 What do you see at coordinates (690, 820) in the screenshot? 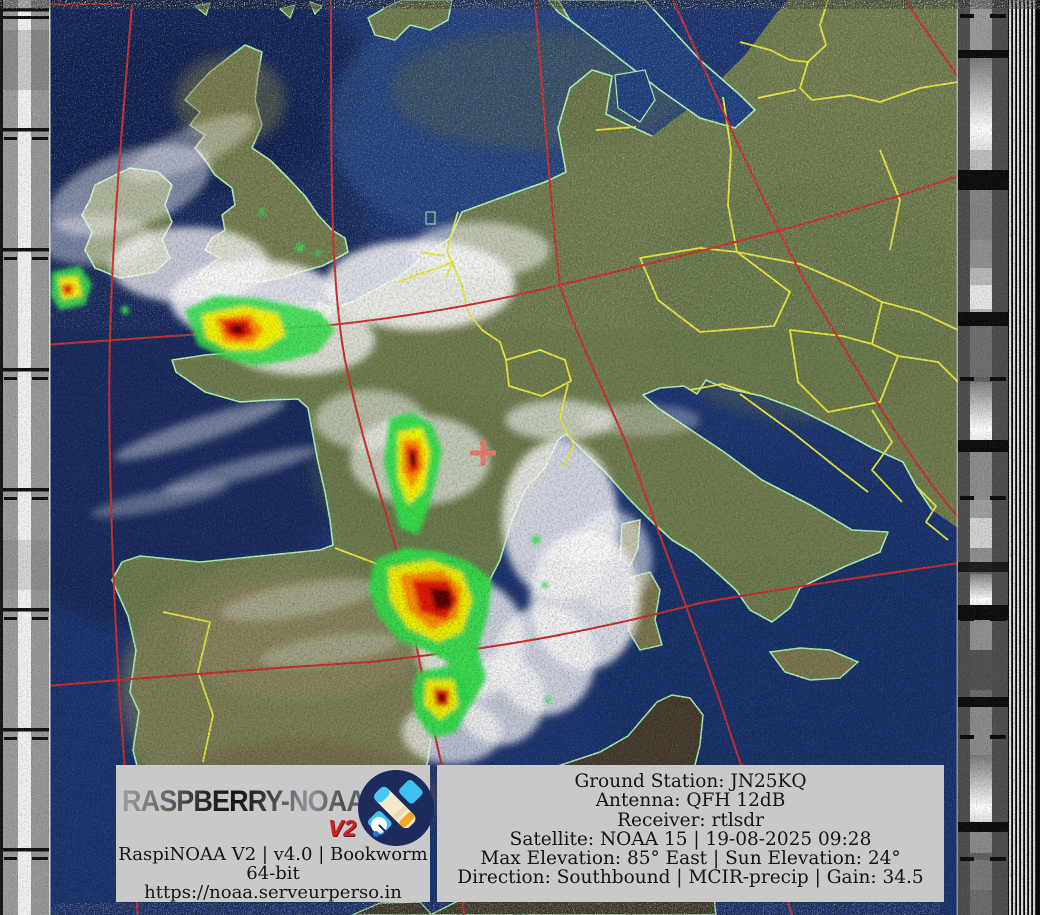
I see `station-info-line: Receiver: rtlsdr` at bounding box center [690, 820].